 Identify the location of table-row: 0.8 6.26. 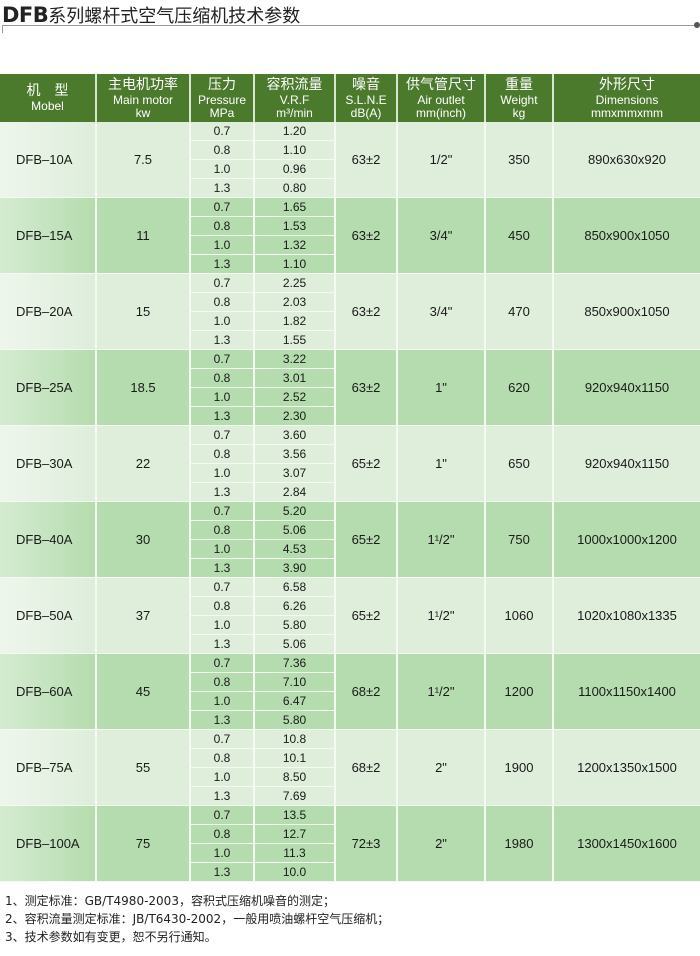
(350, 606).